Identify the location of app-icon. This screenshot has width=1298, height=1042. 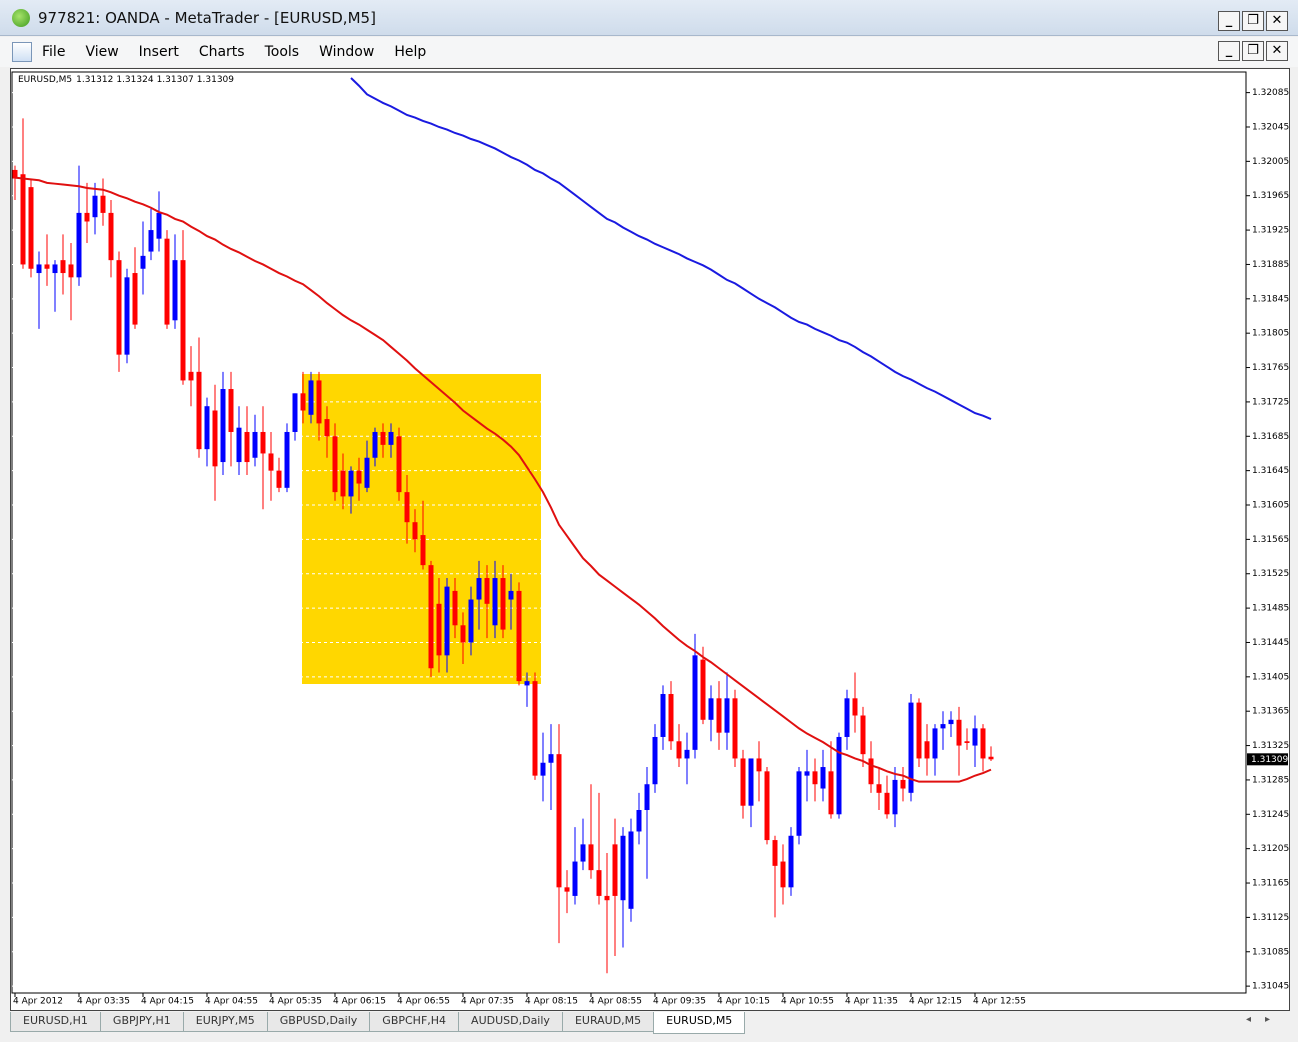
(21, 18).